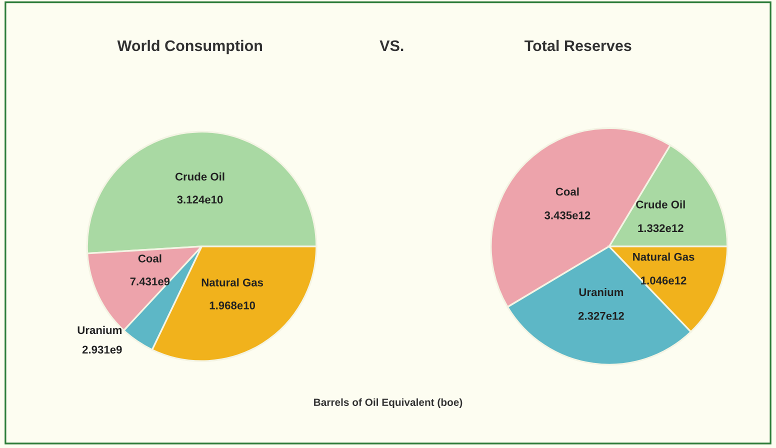 The height and width of the screenshot is (448, 776). Describe the element at coordinates (233, 306) in the screenshot. I see `data-label: 1.968e10` at that location.